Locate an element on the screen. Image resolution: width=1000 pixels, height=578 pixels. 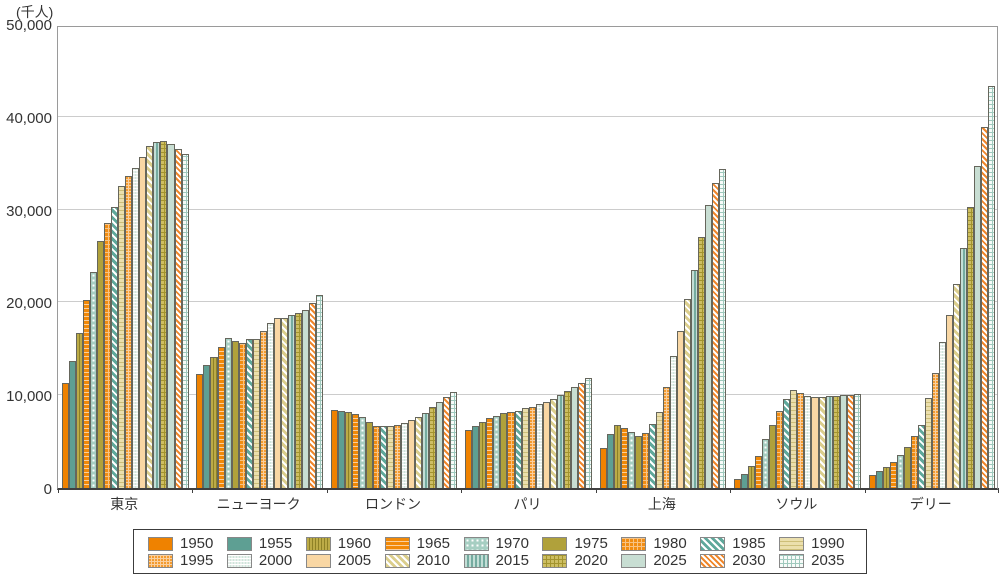
bar-ソウル-2015 is located at coordinates (829, 442).